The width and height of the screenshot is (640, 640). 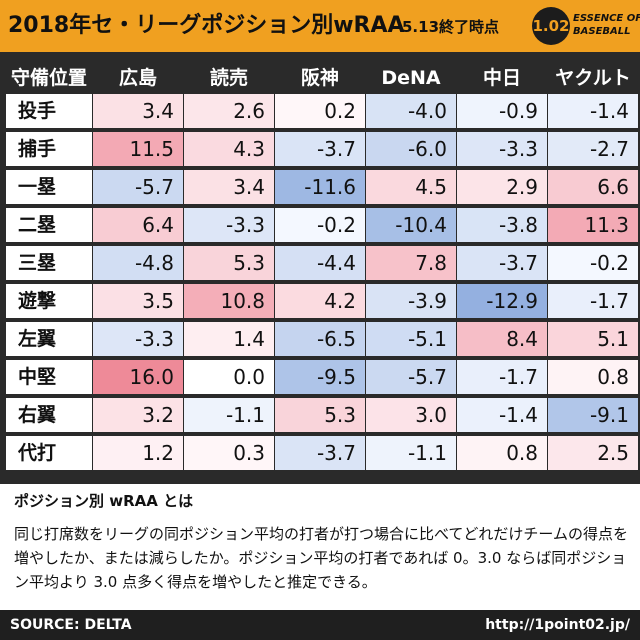 I want to click on team-header: DeNA, so click(x=411, y=78).